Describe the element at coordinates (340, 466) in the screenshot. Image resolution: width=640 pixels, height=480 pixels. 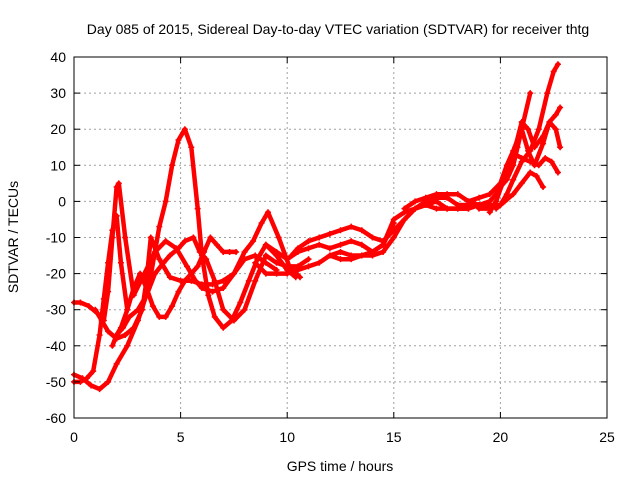
I see `x-axis-label: GPS time / hours` at that location.